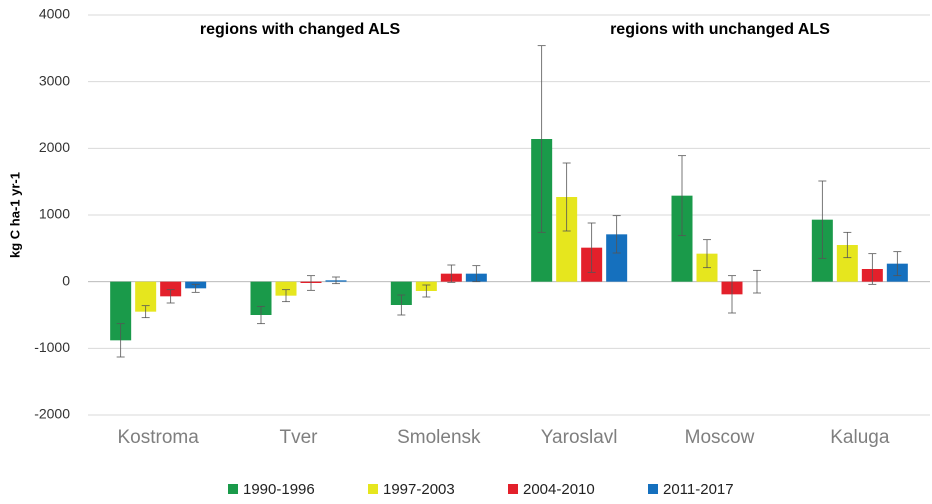  I want to click on y-tick-label: 3000, so click(54, 80).